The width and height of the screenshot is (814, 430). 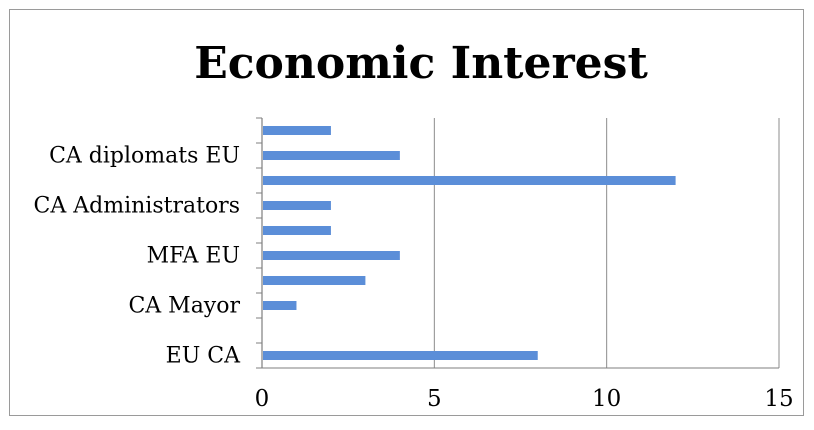 I want to click on x-tick-label: 15, so click(x=778, y=399).